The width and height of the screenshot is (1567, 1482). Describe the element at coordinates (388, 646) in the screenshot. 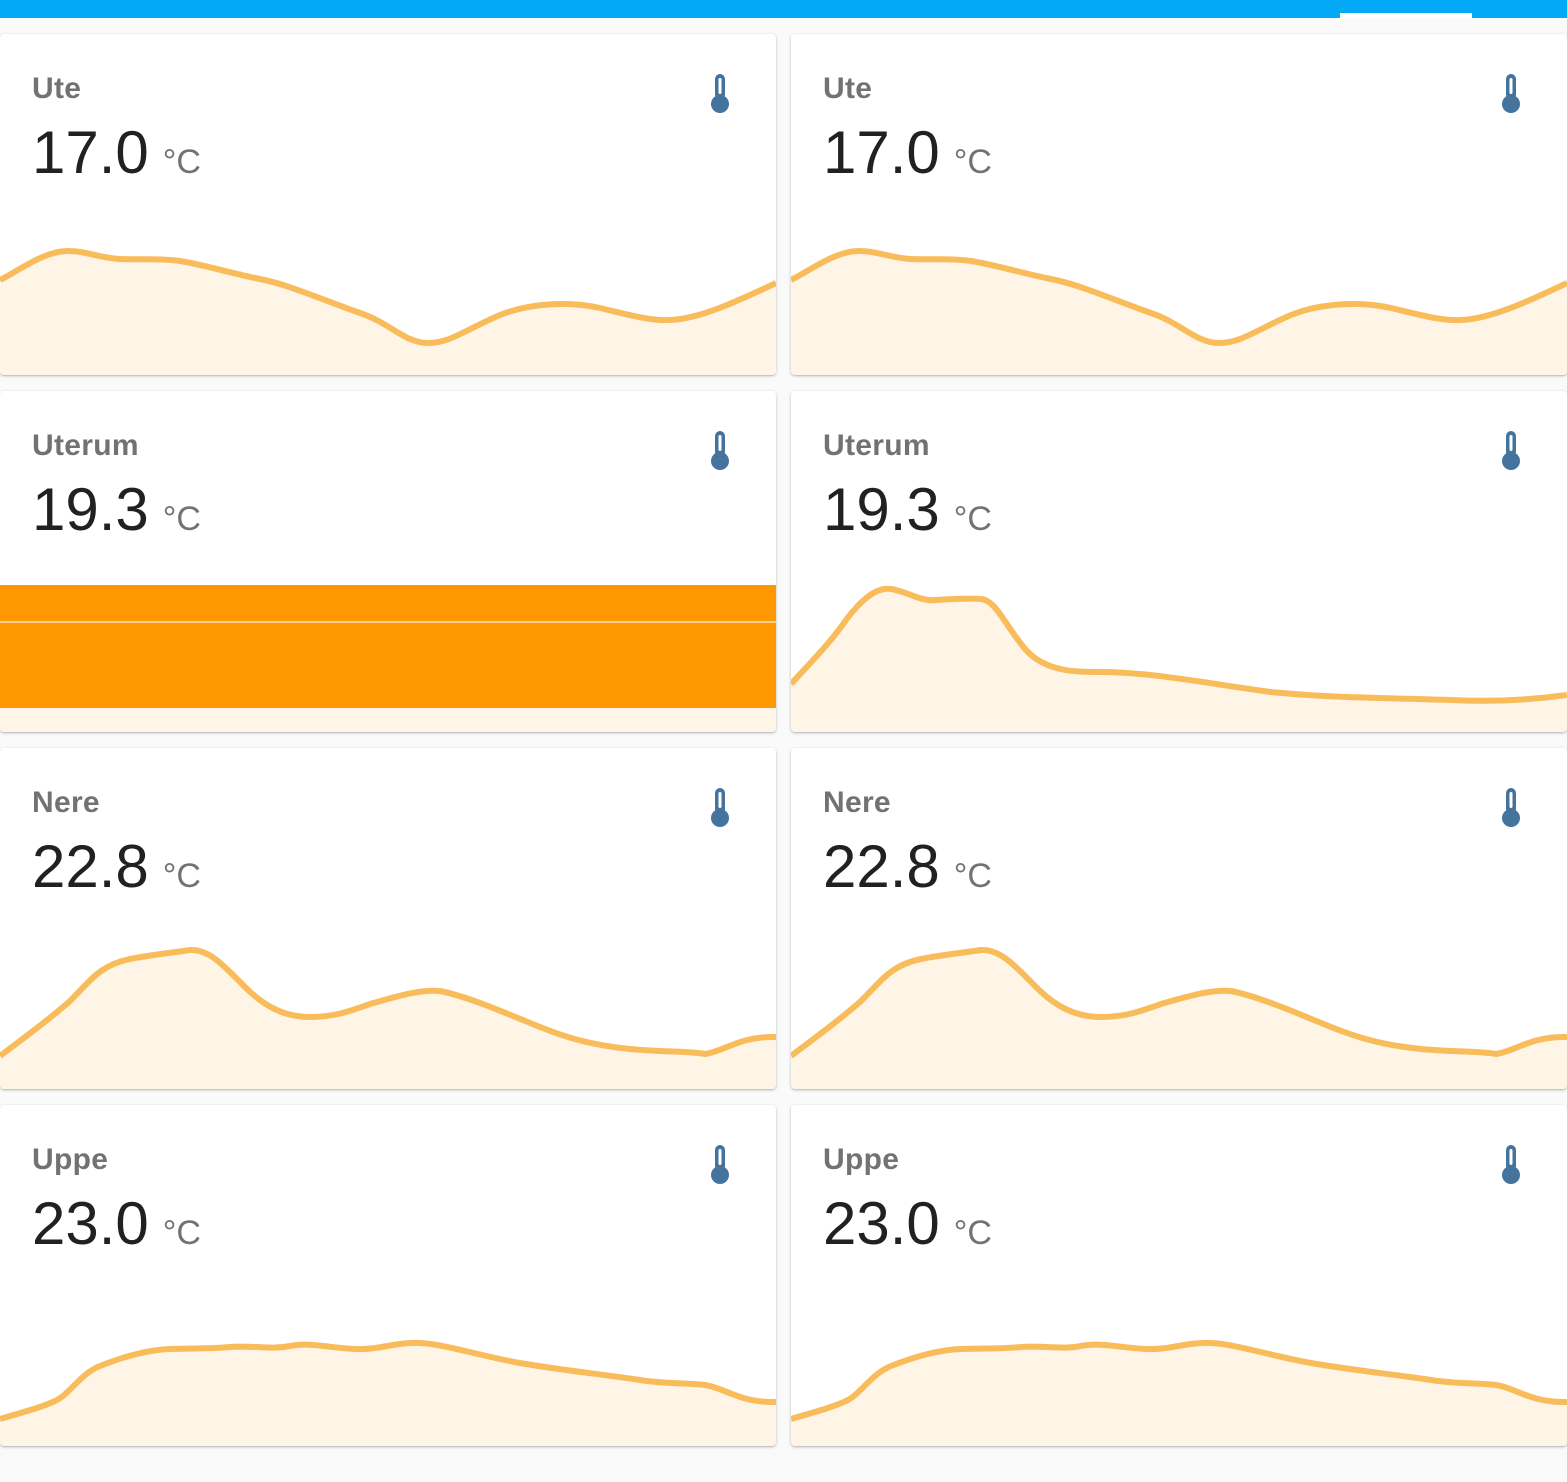

I see `history-bar` at that location.